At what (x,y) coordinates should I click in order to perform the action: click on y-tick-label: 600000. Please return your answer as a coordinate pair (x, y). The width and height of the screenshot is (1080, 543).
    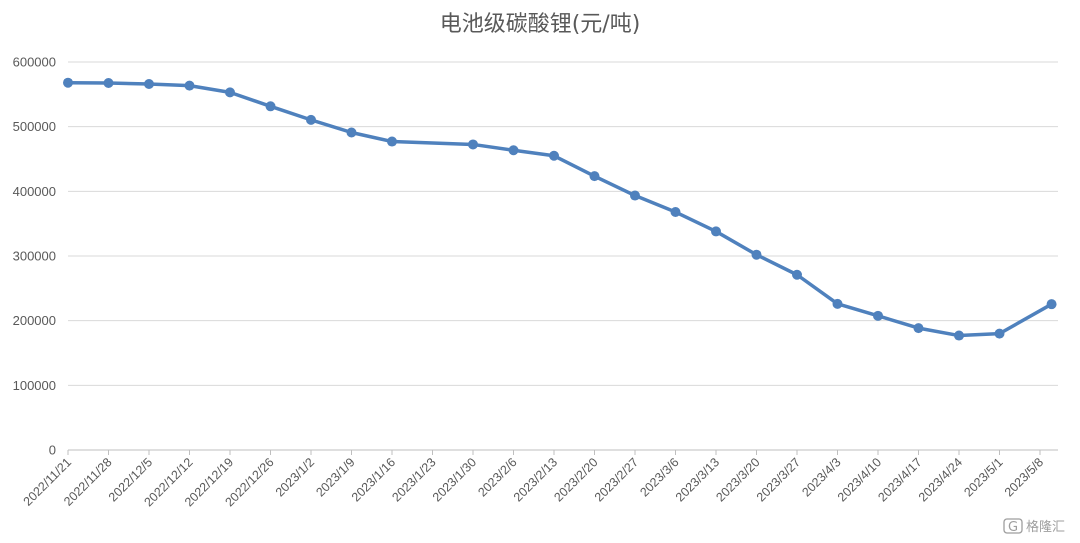
    Looking at the image, I should click on (34, 62).